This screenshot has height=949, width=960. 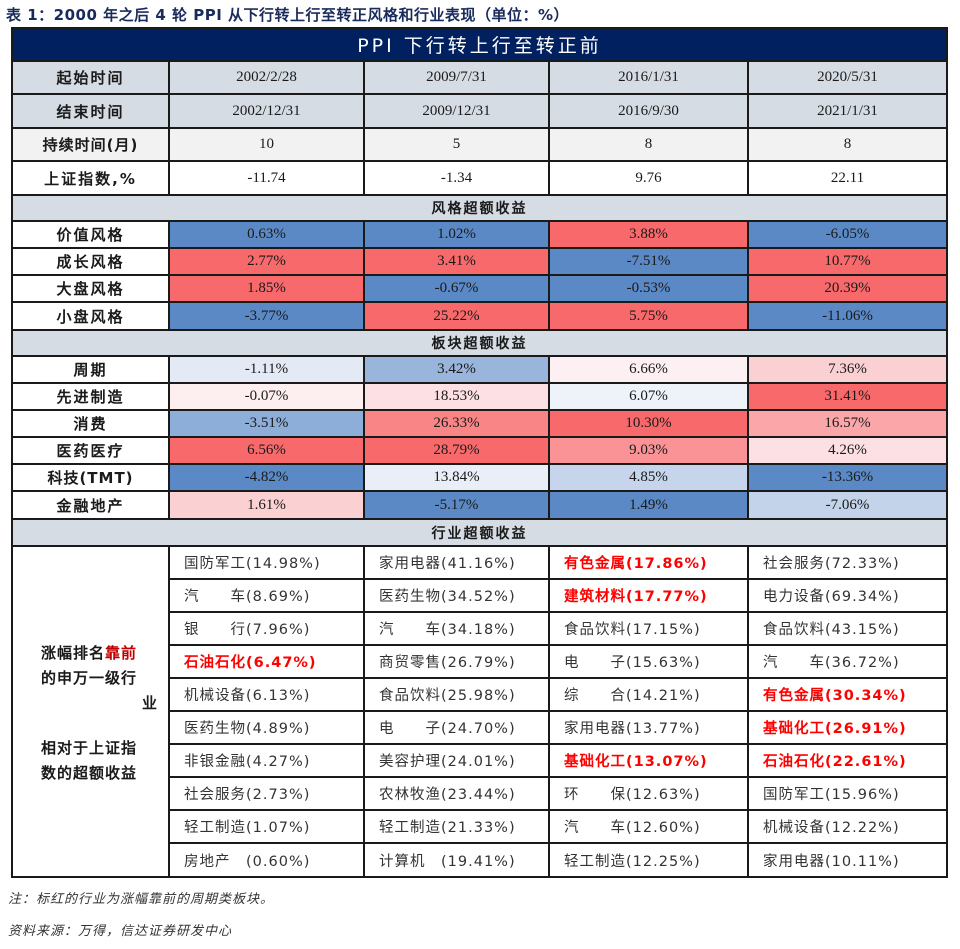 I want to click on industry-cell: 电 子(15.63%), so click(x=648, y=661).